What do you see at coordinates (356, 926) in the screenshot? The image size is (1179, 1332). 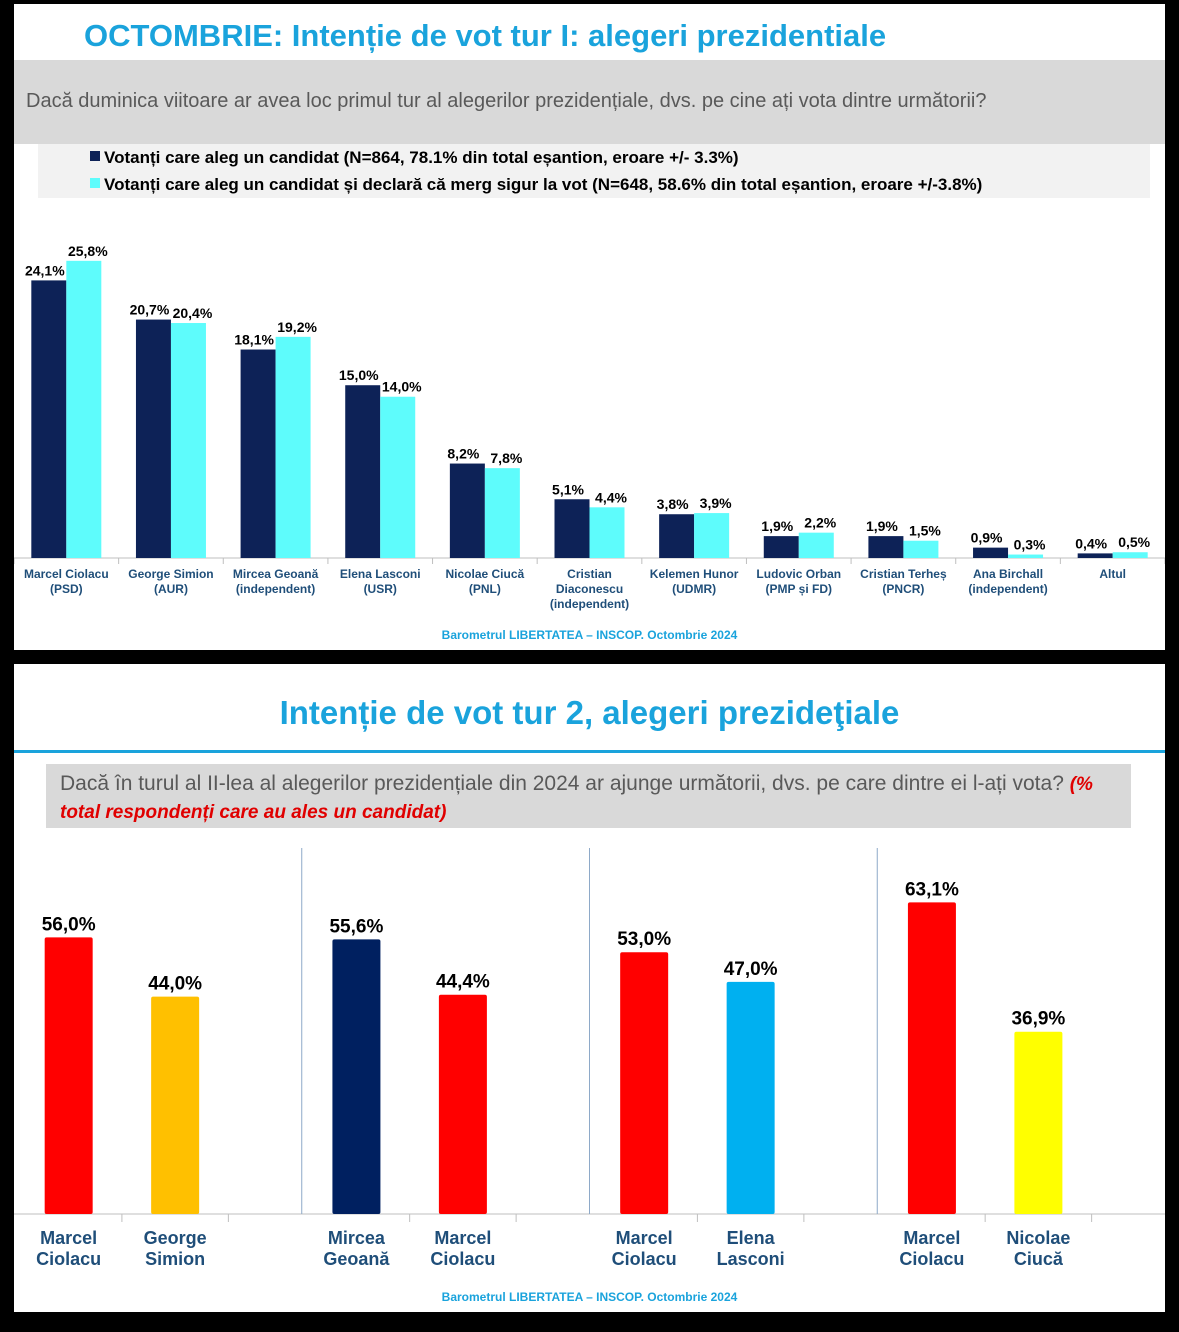 I see `data-label: 55,6%` at bounding box center [356, 926].